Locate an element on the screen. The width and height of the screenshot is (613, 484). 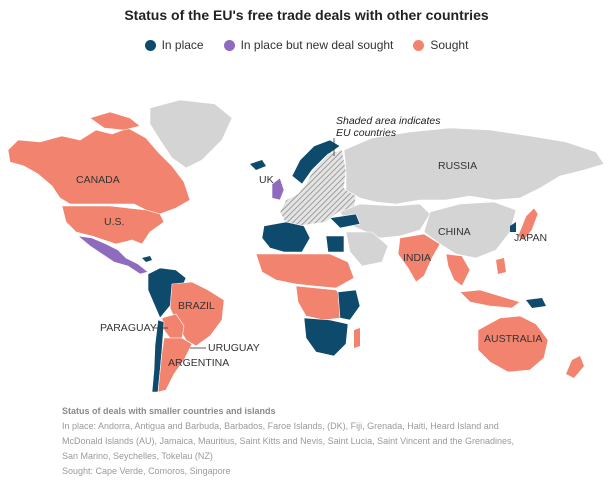
legend-swatch-sought is located at coordinates (419, 45).